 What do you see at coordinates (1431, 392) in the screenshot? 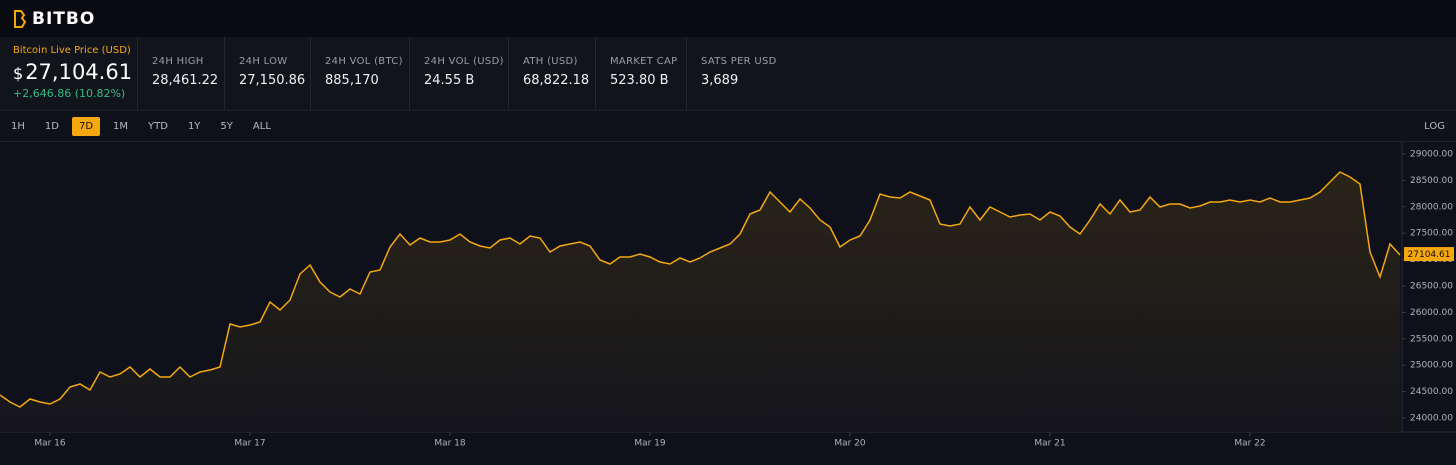
I see `y-tick-label: 24500.00` at bounding box center [1431, 392].